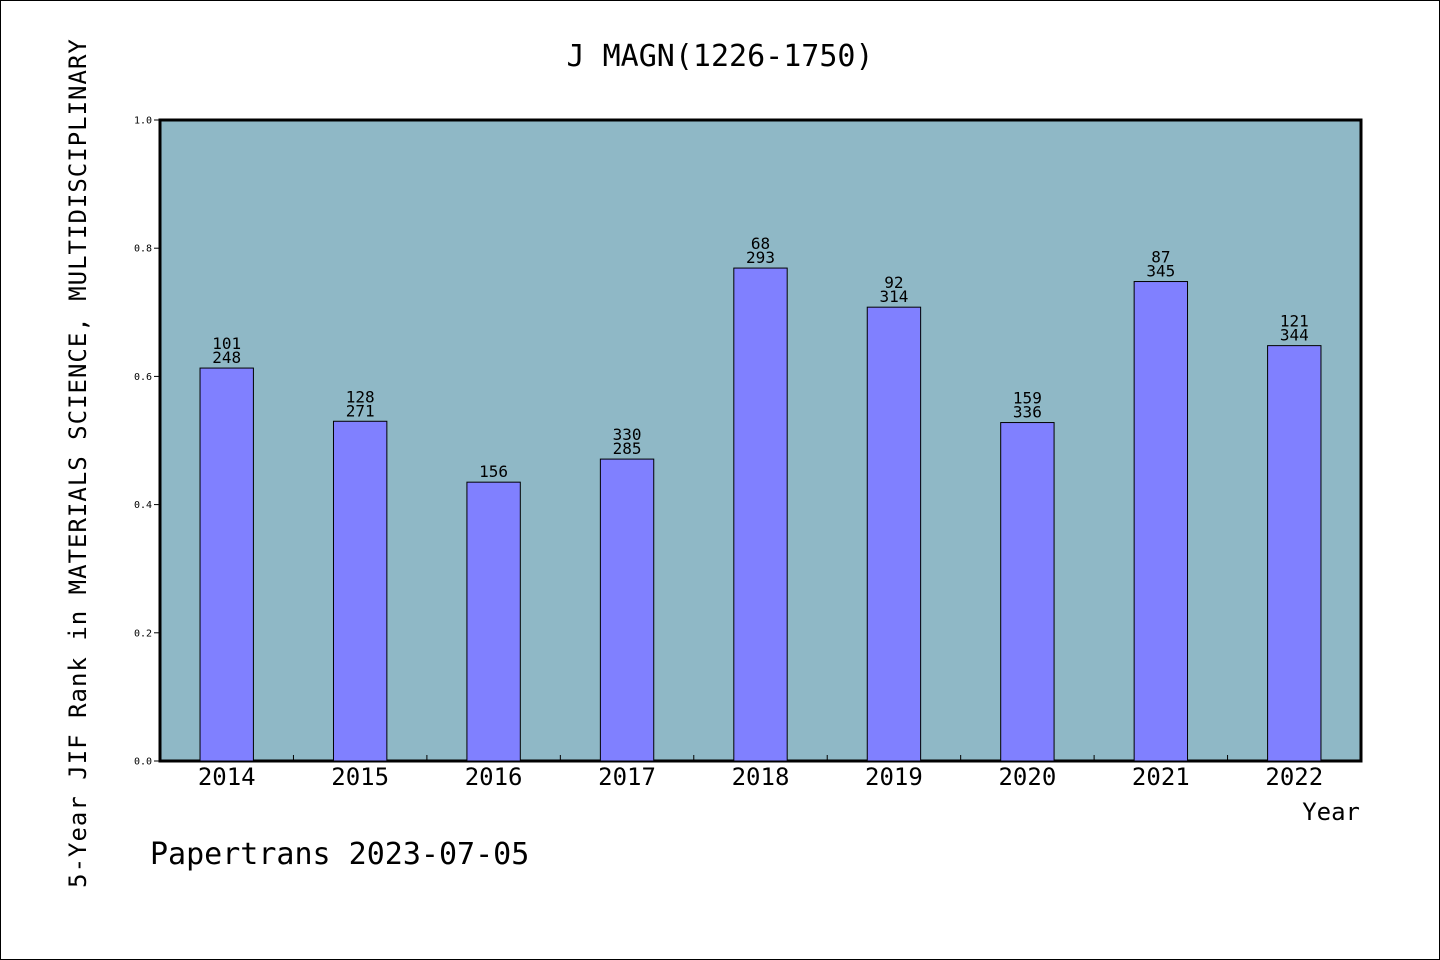  What do you see at coordinates (1027, 412) in the screenshot?
I see `data-label: 336` at bounding box center [1027, 412].